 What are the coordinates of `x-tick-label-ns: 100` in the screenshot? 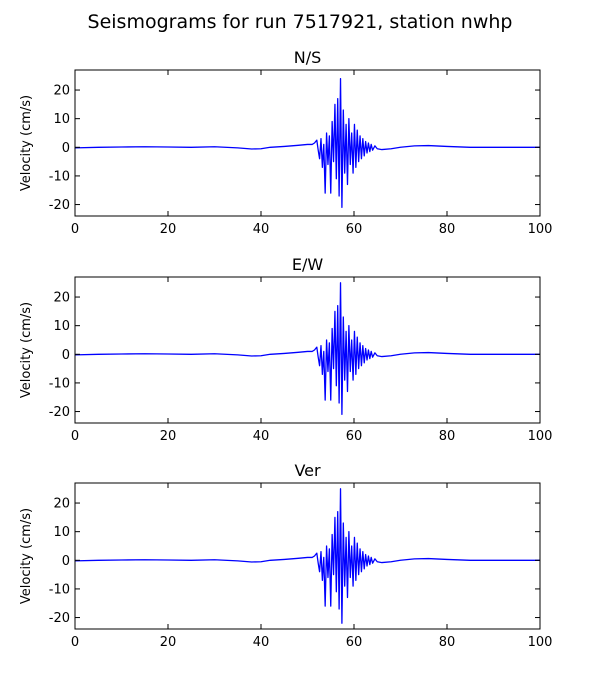 It's located at (540, 229).